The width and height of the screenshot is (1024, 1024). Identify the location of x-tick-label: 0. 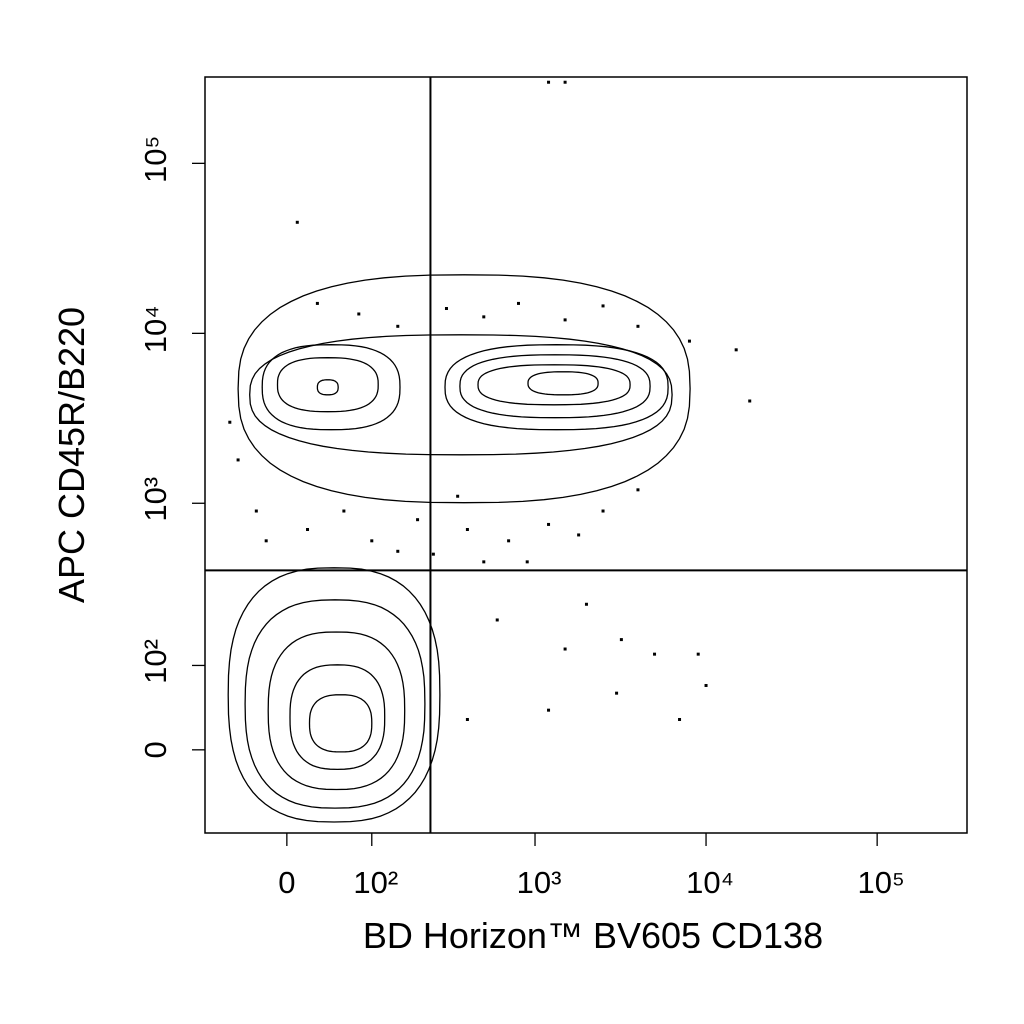
(286, 882).